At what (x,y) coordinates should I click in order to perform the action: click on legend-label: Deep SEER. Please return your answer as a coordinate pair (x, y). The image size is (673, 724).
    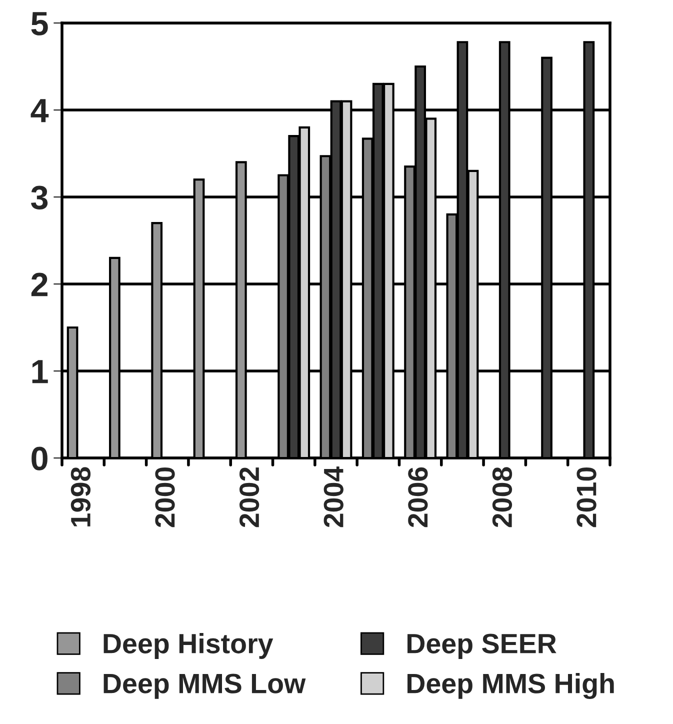
    Looking at the image, I should click on (481, 646).